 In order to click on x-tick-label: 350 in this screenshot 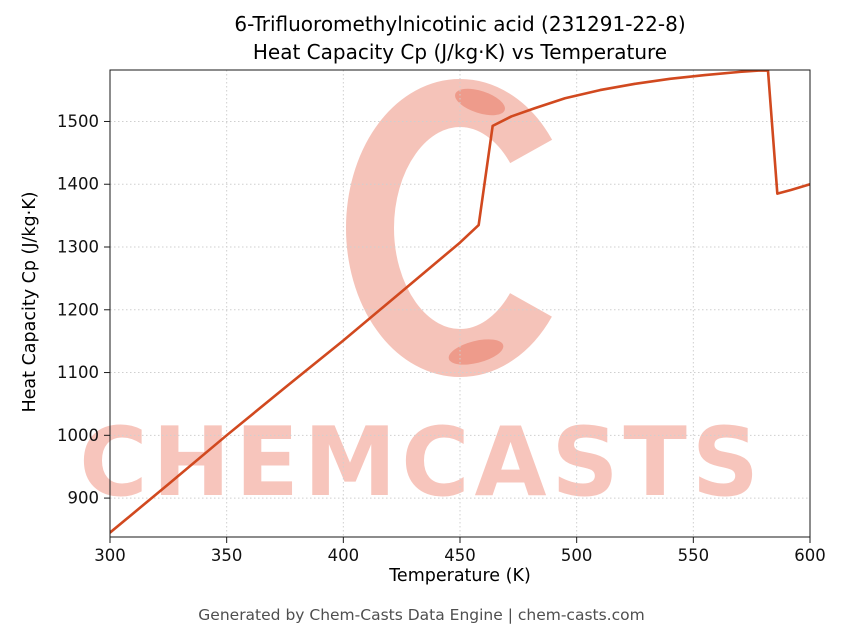, I will do `click(227, 555)`.